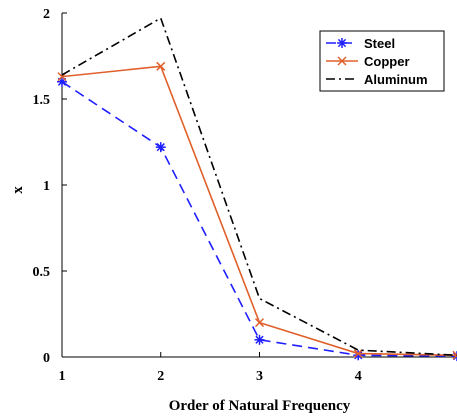 The image size is (457, 419). What do you see at coordinates (46, 358) in the screenshot?
I see `y-tick-label: 0` at bounding box center [46, 358].